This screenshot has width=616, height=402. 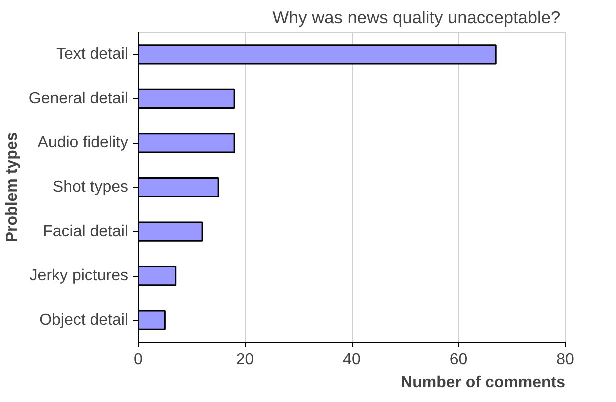 I want to click on chart-title: Why was news quality unacceptable?, so click(x=416, y=18).